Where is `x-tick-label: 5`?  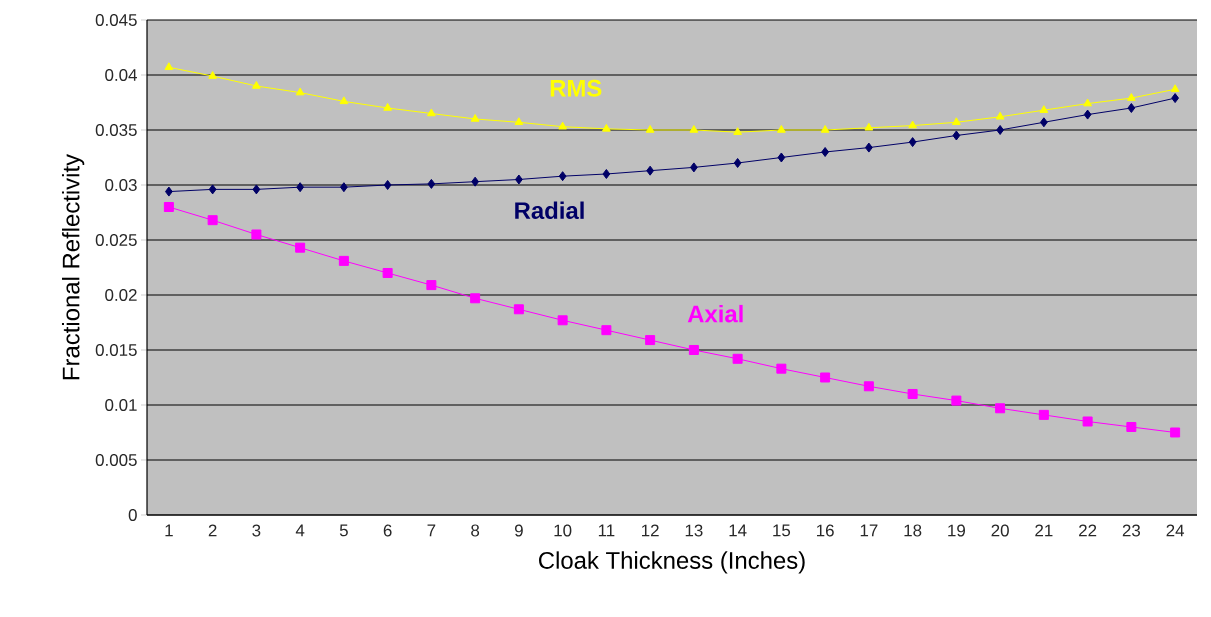
x-tick-label: 5 is located at coordinates (343, 530).